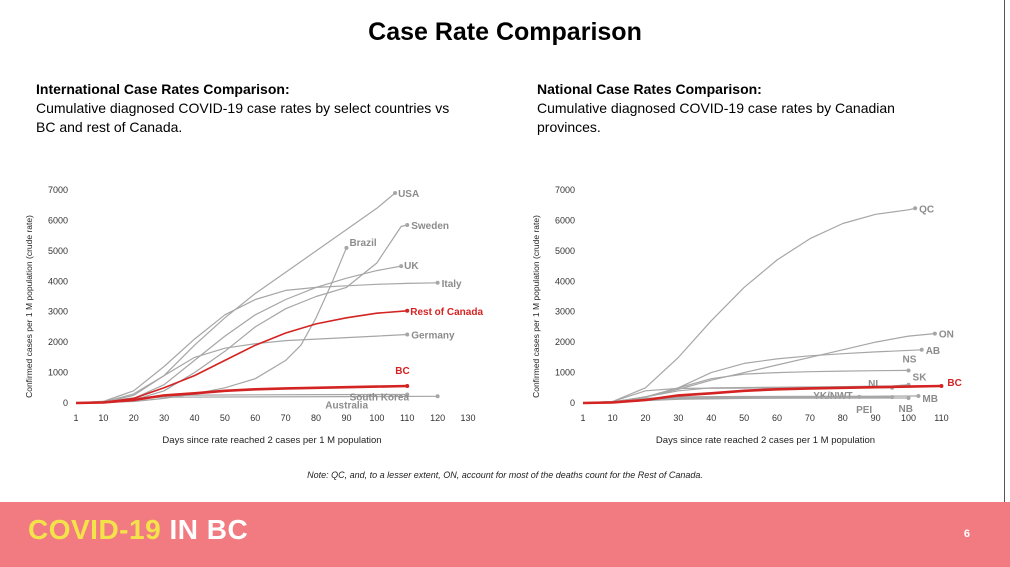 The width and height of the screenshot is (1010, 567). I want to click on series-end-point-nb, so click(908, 397).